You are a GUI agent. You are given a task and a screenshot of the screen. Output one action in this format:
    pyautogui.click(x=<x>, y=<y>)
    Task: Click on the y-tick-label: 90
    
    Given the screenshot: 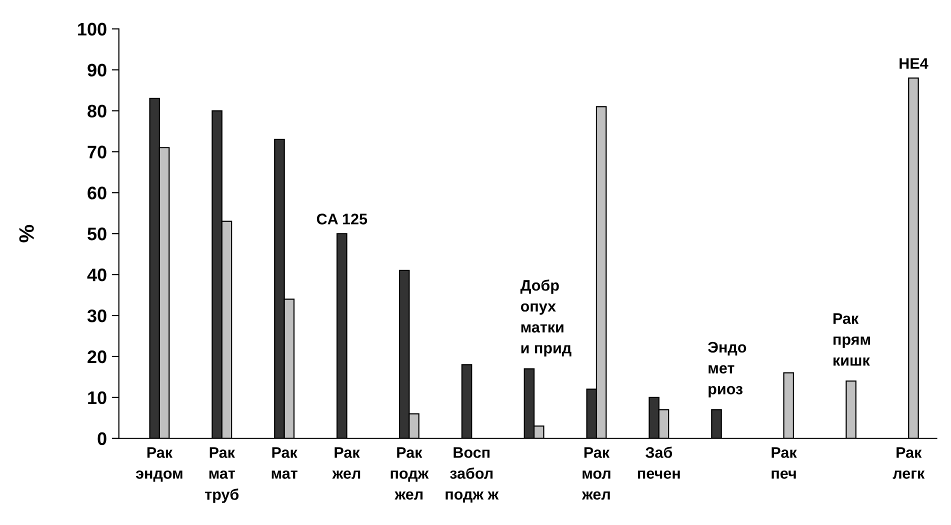 What is the action you would take?
    pyautogui.click(x=97, y=70)
    